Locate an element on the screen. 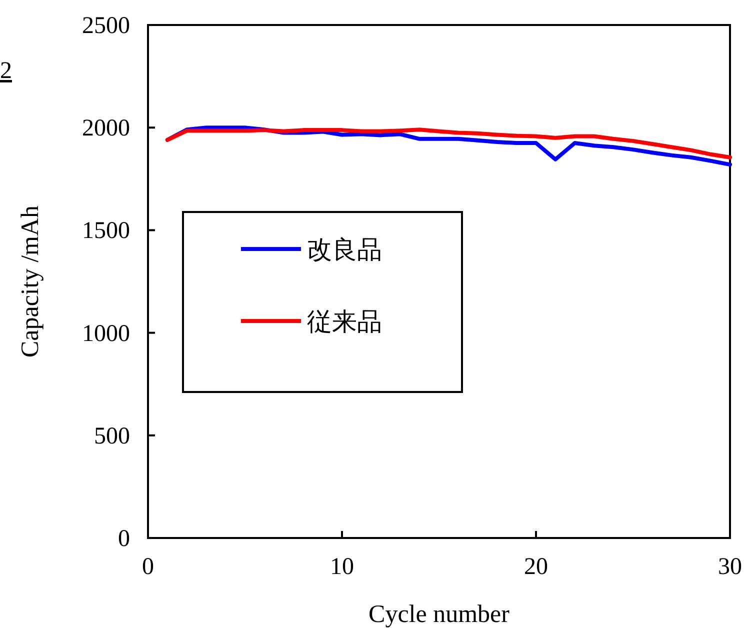 The height and width of the screenshot is (633, 750). x-axis-title: Cycle number is located at coordinates (439, 614).